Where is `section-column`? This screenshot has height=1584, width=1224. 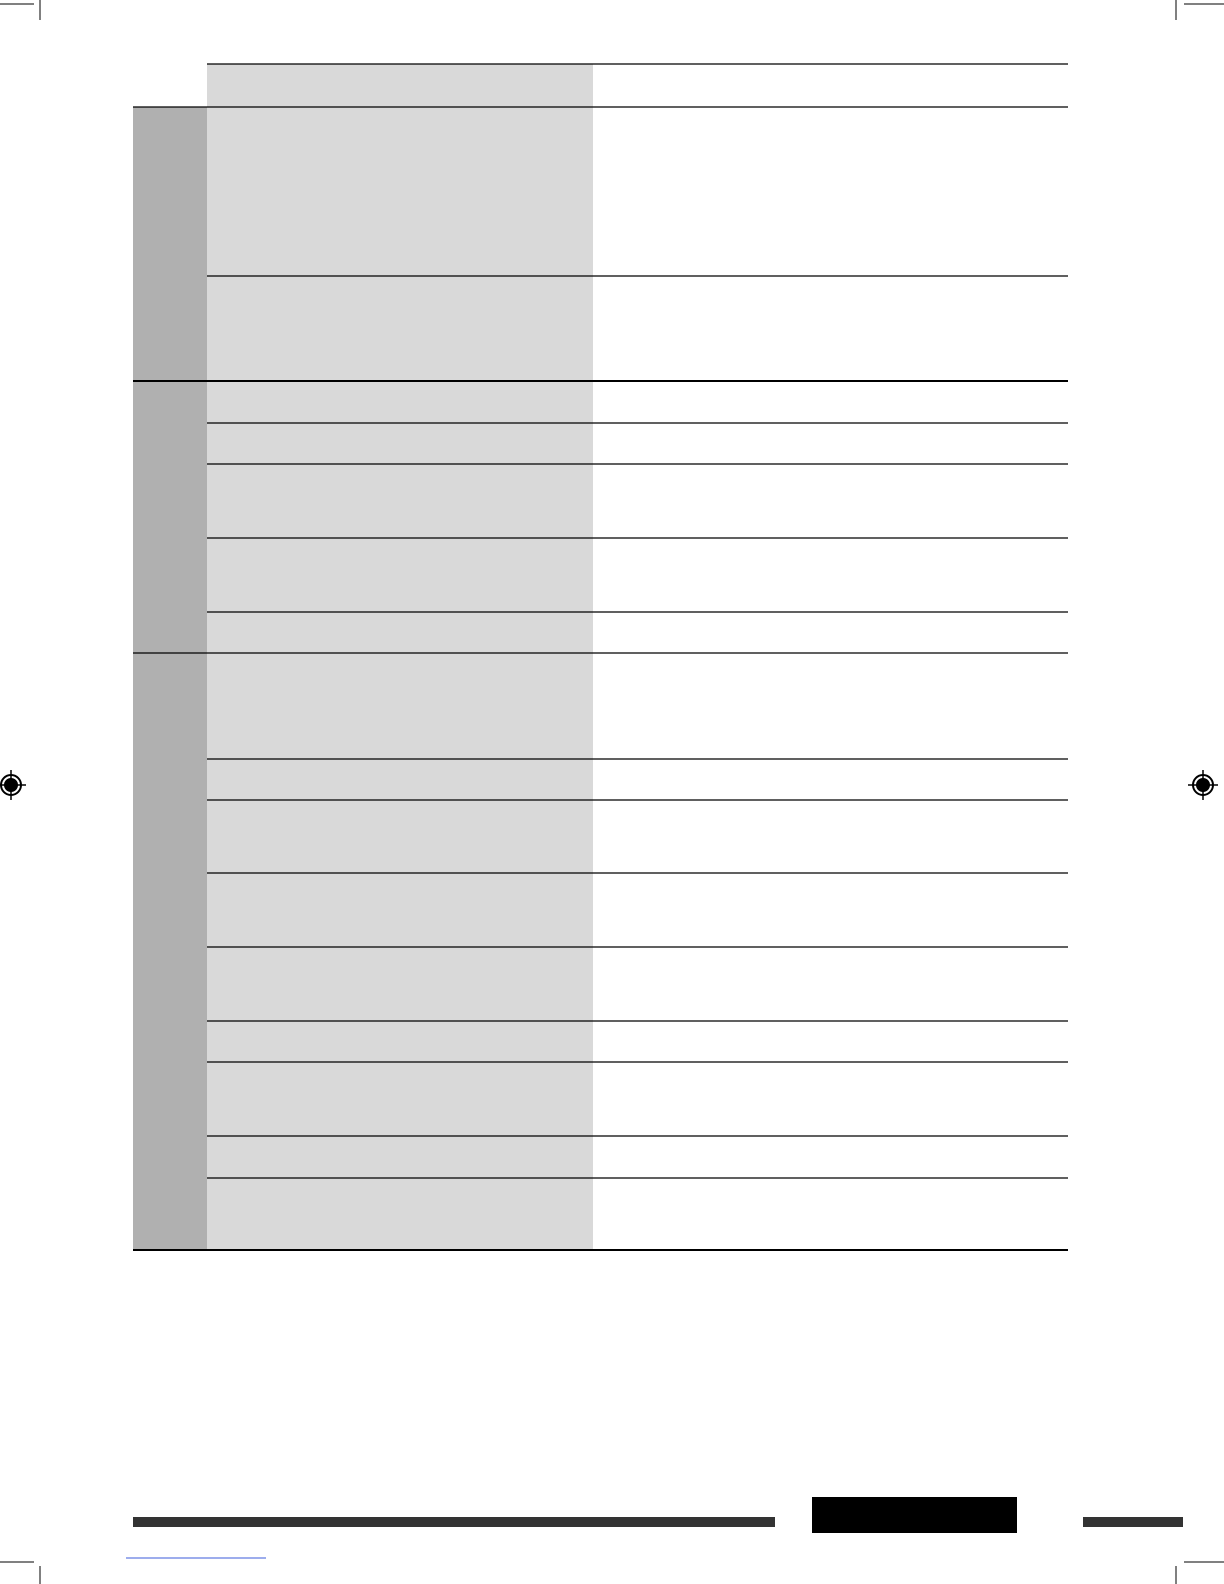 section-column is located at coordinates (170, 678).